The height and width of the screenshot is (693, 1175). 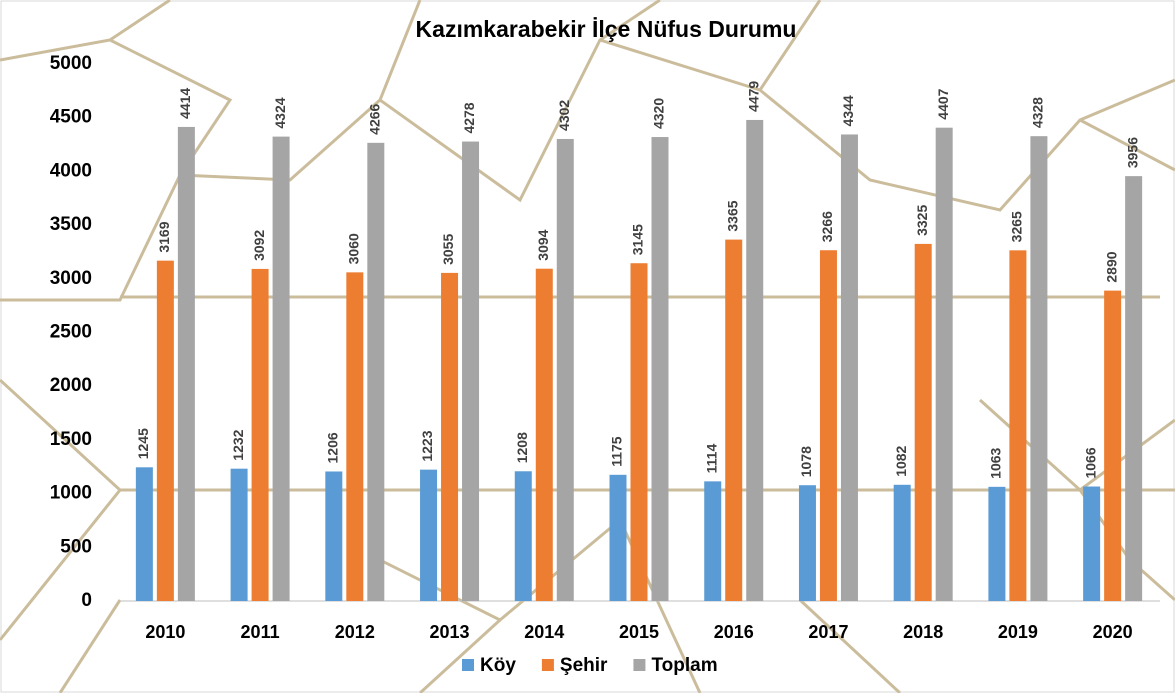 I want to click on value-label: 1078, so click(x=806, y=461).